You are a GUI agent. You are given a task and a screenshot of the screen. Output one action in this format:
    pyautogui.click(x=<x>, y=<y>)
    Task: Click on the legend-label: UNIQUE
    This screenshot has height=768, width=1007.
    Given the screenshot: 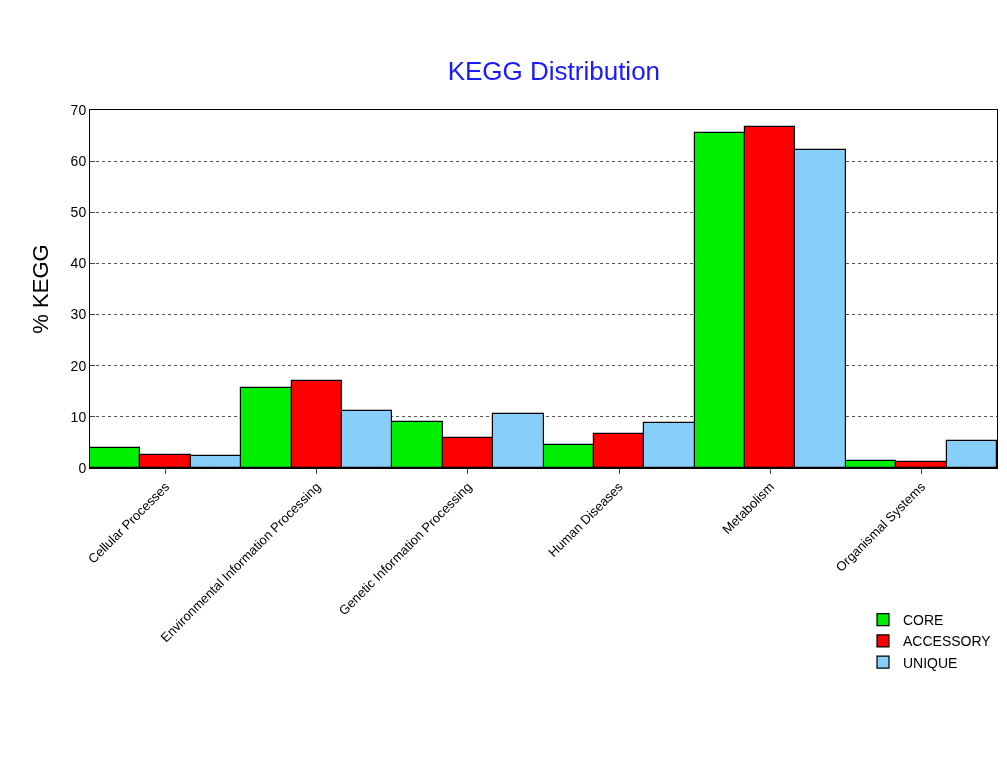 What is the action you would take?
    pyautogui.click(x=930, y=662)
    